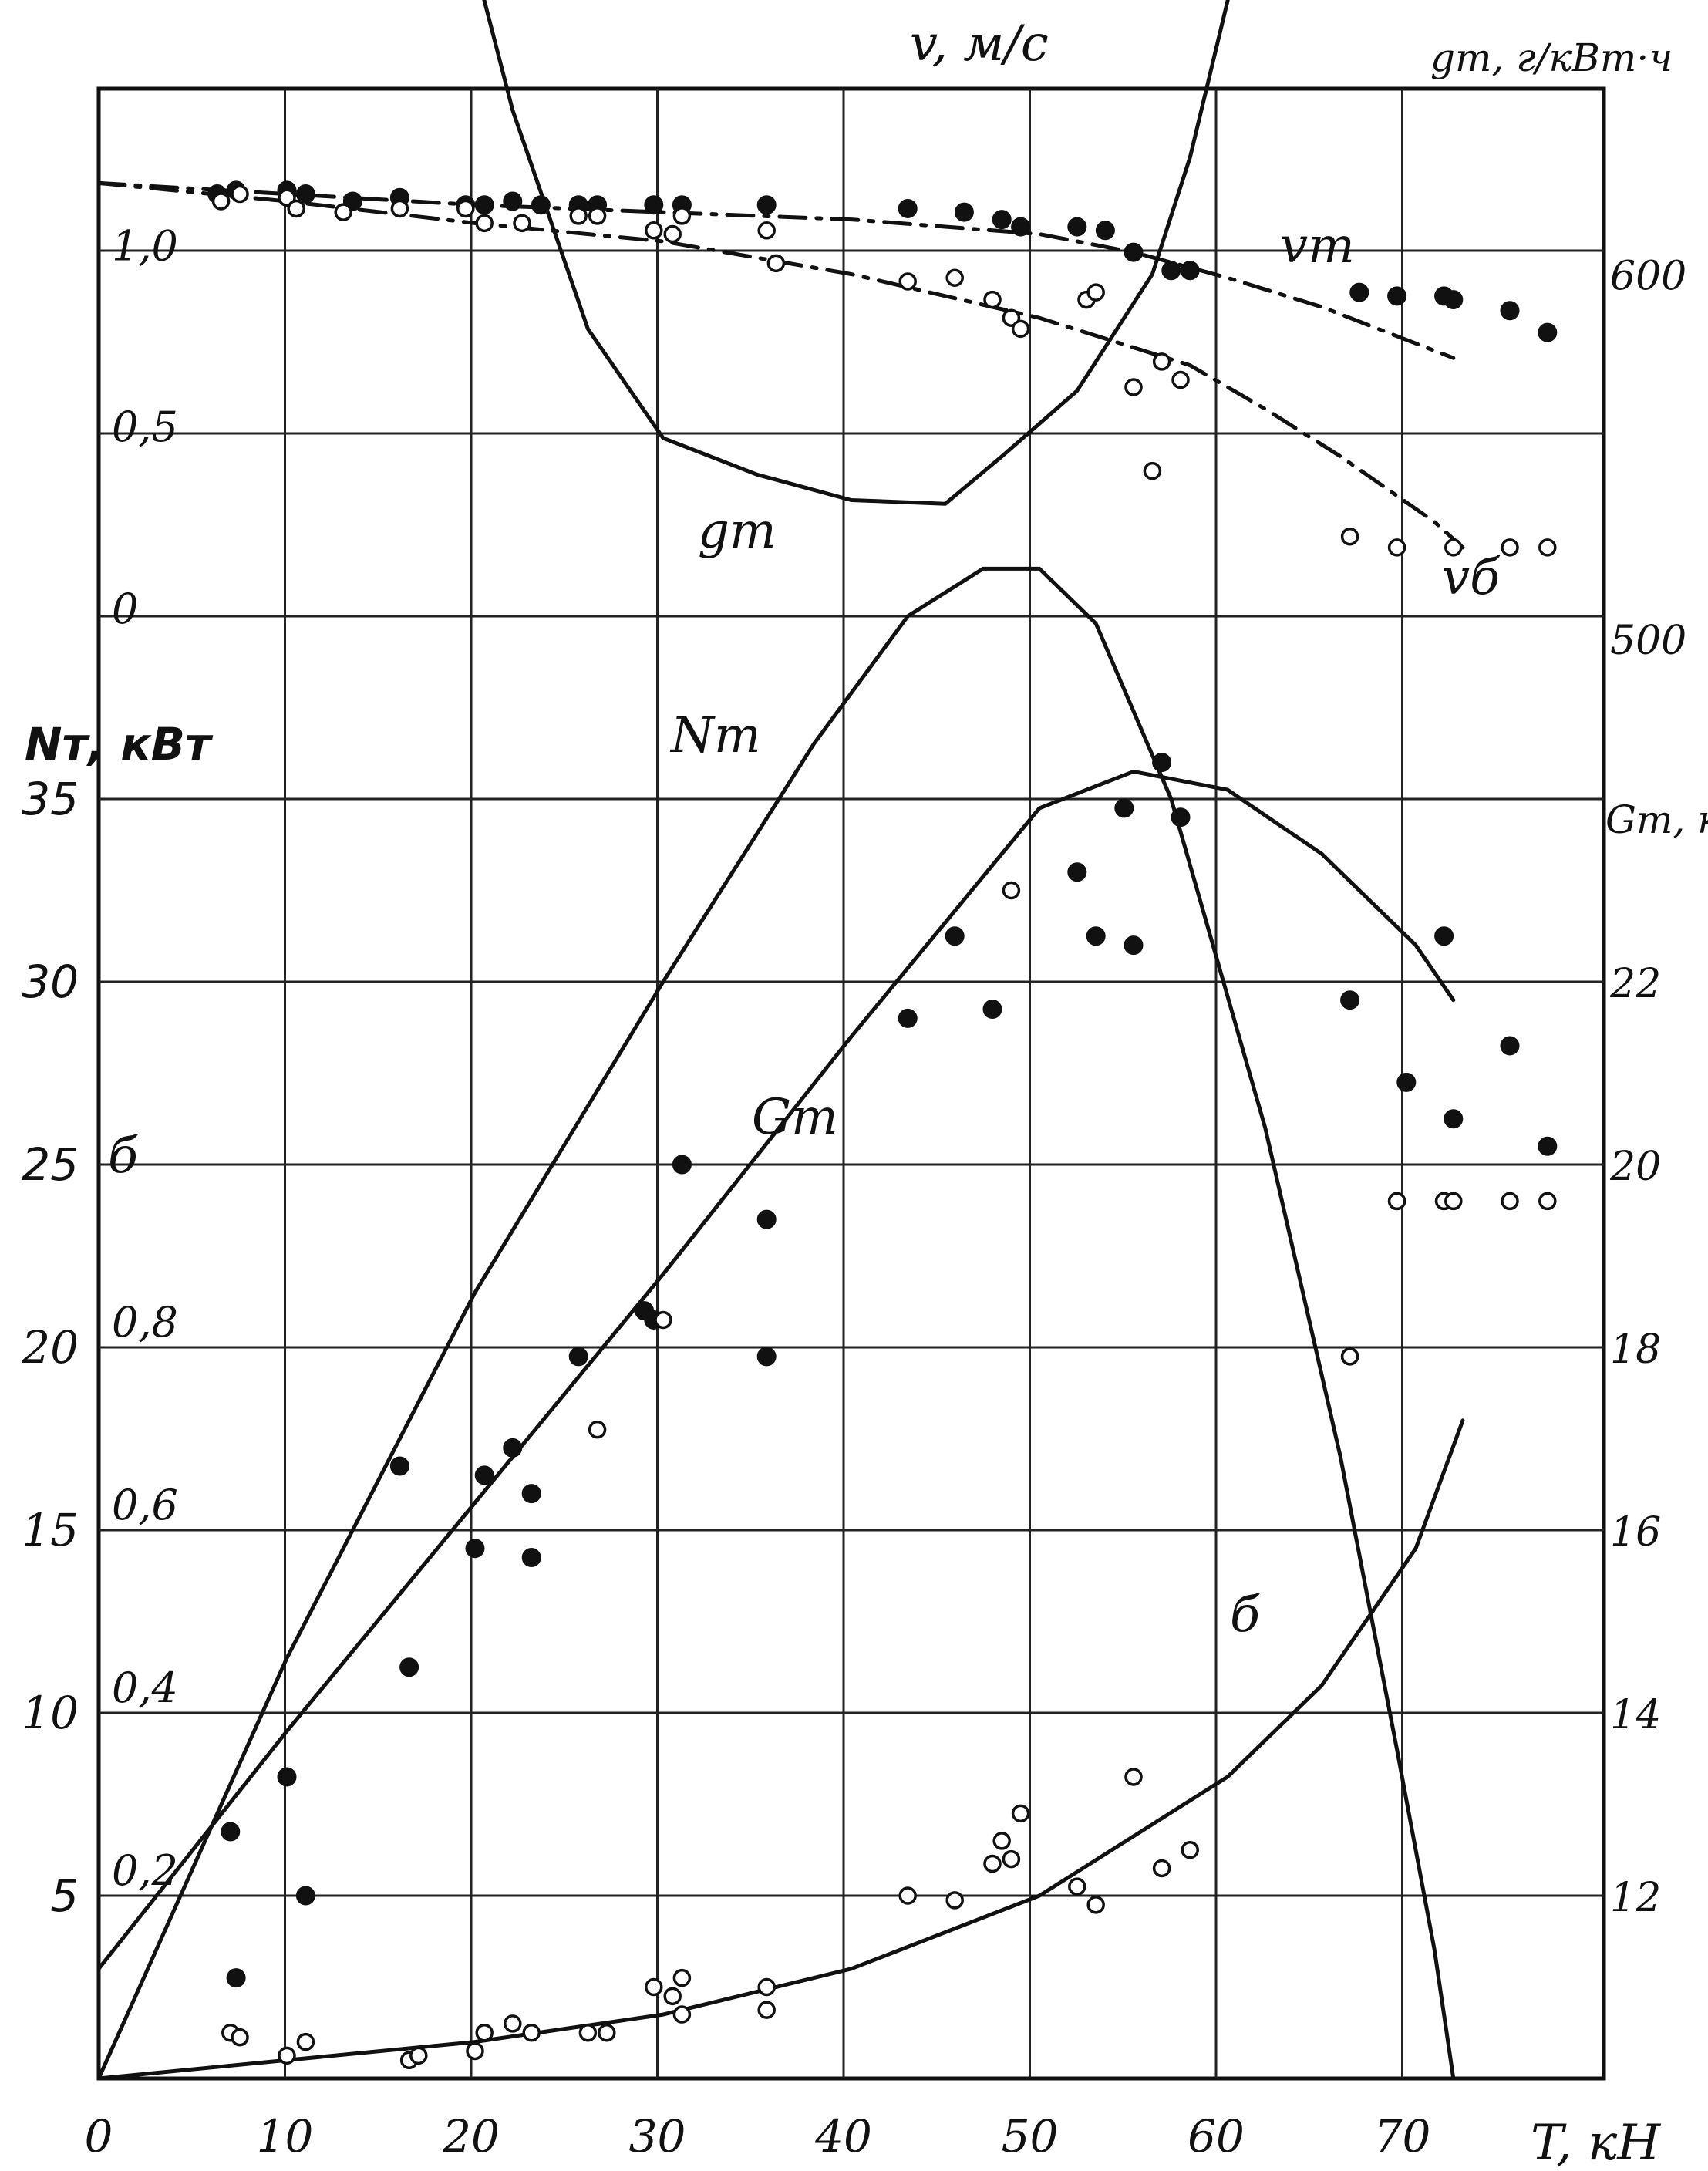 This screenshot has width=1708, height=2171. Describe the element at coordinates (780, 365) in the screenshot. I see `curve-vб` at that location.